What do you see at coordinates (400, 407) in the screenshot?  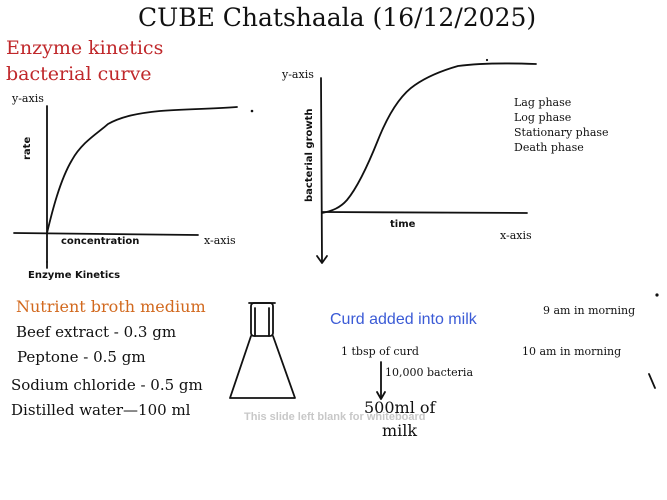 I see `milk-line1: 500ml of` at bounding box center [400, 407].